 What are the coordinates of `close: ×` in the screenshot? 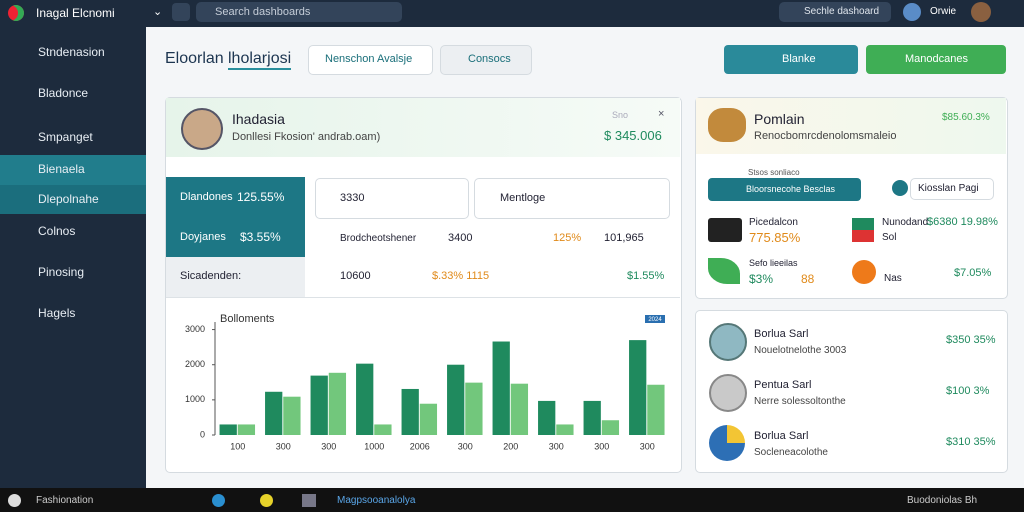 It's located at (661, 114).